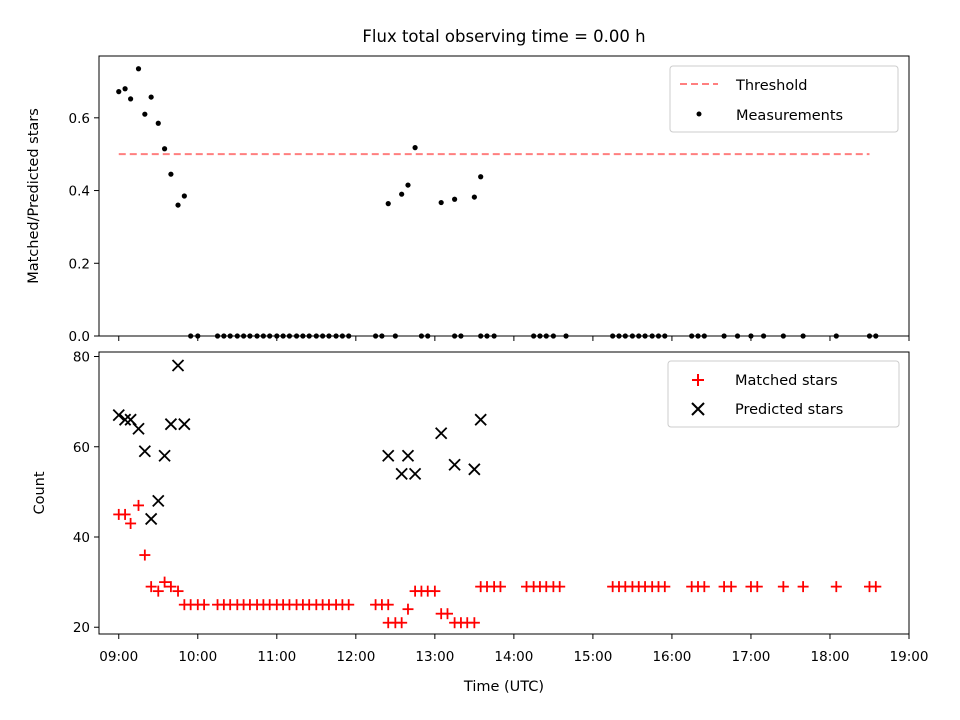 The image size is (960, 720). I want to click on legend-predicted-label: Predicted stars, so click(789, 410).